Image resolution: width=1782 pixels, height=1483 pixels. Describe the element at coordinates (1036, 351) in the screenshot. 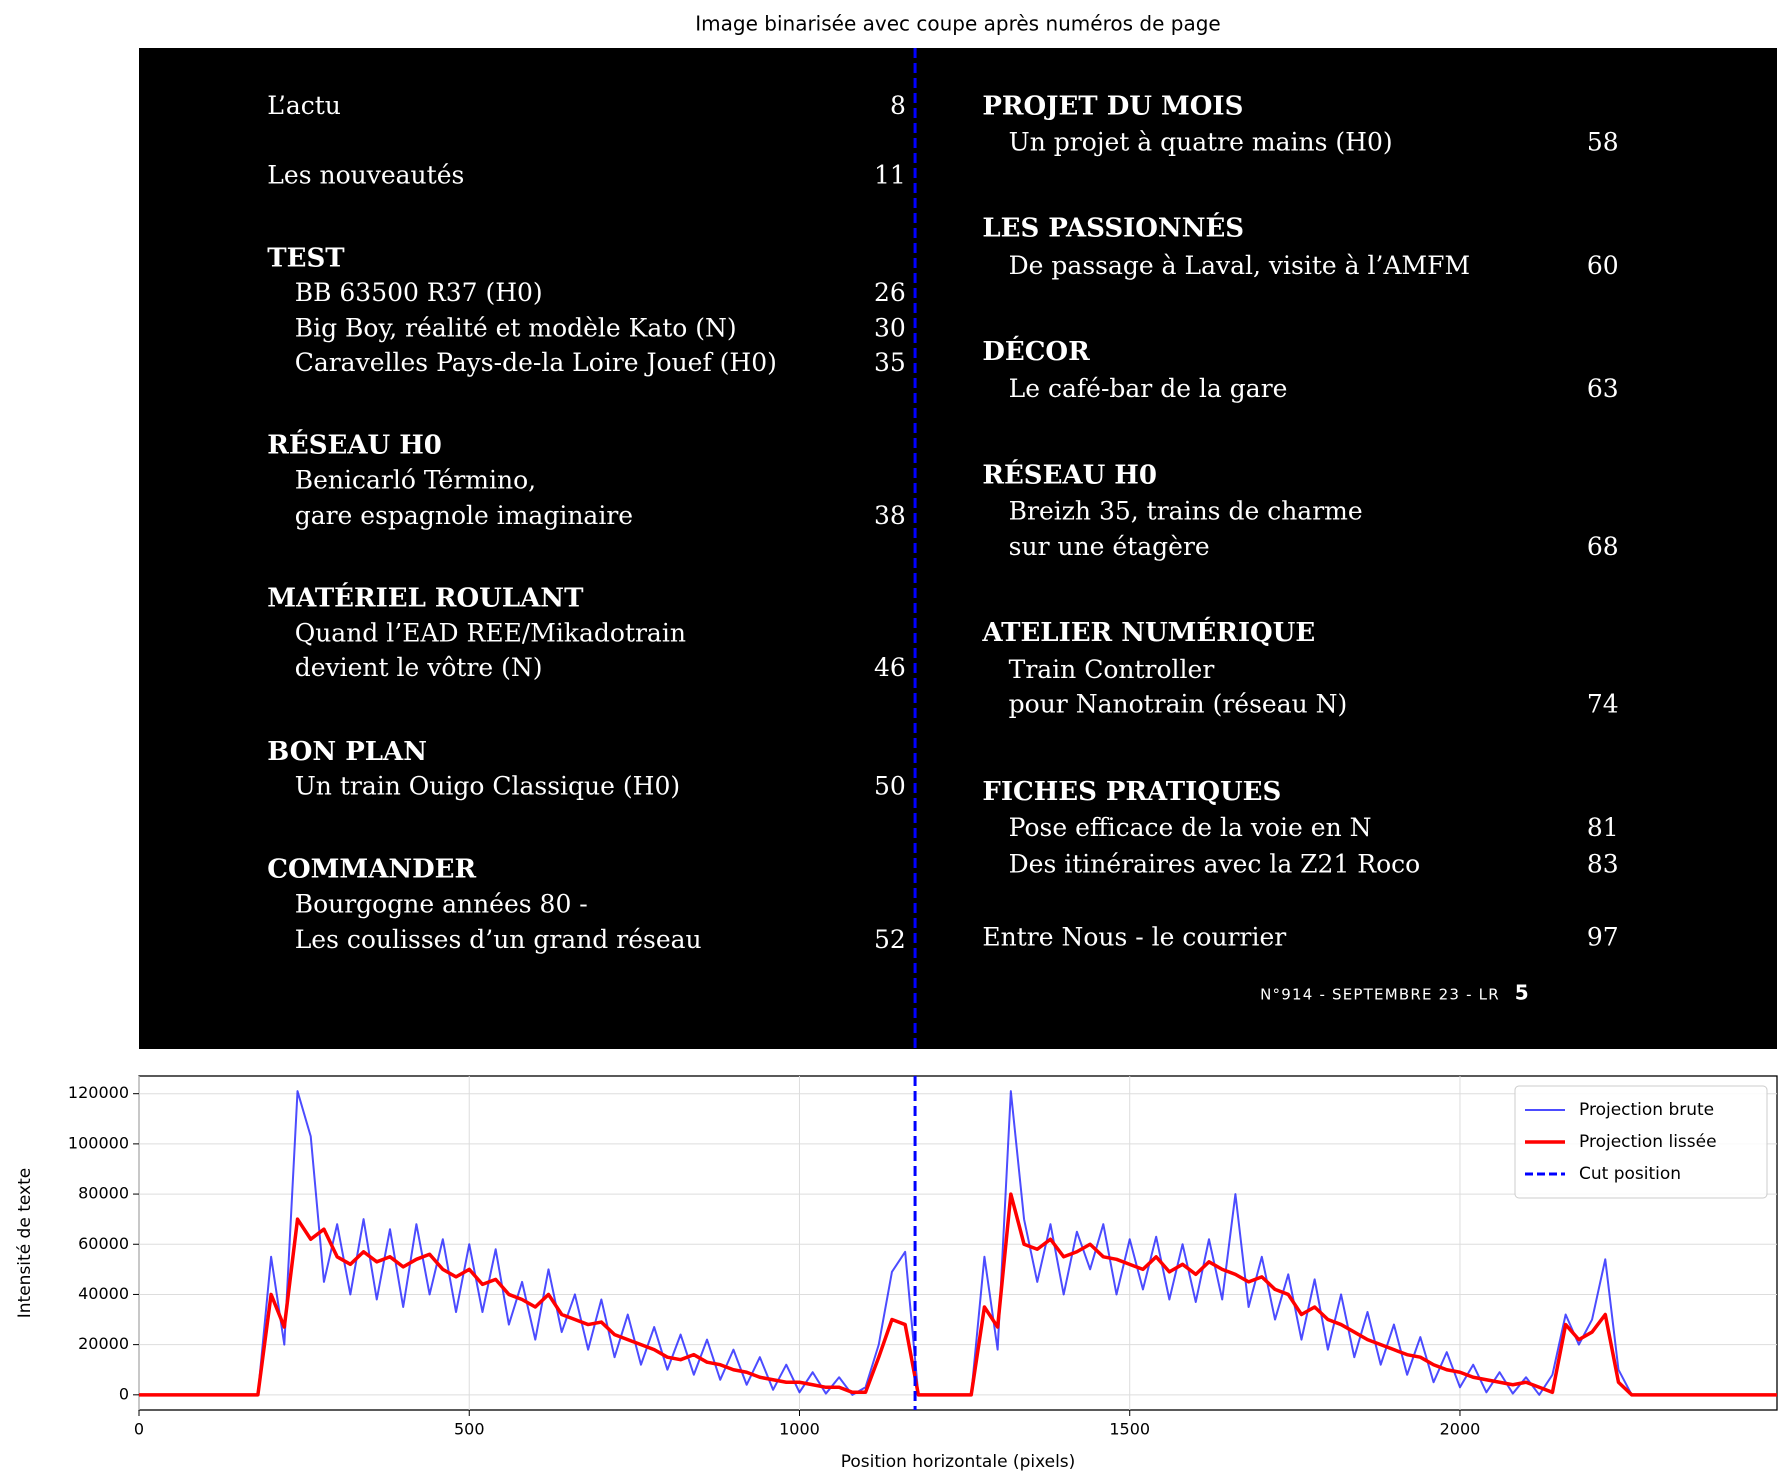

I see `section-heading: DÉCOR` at that location.